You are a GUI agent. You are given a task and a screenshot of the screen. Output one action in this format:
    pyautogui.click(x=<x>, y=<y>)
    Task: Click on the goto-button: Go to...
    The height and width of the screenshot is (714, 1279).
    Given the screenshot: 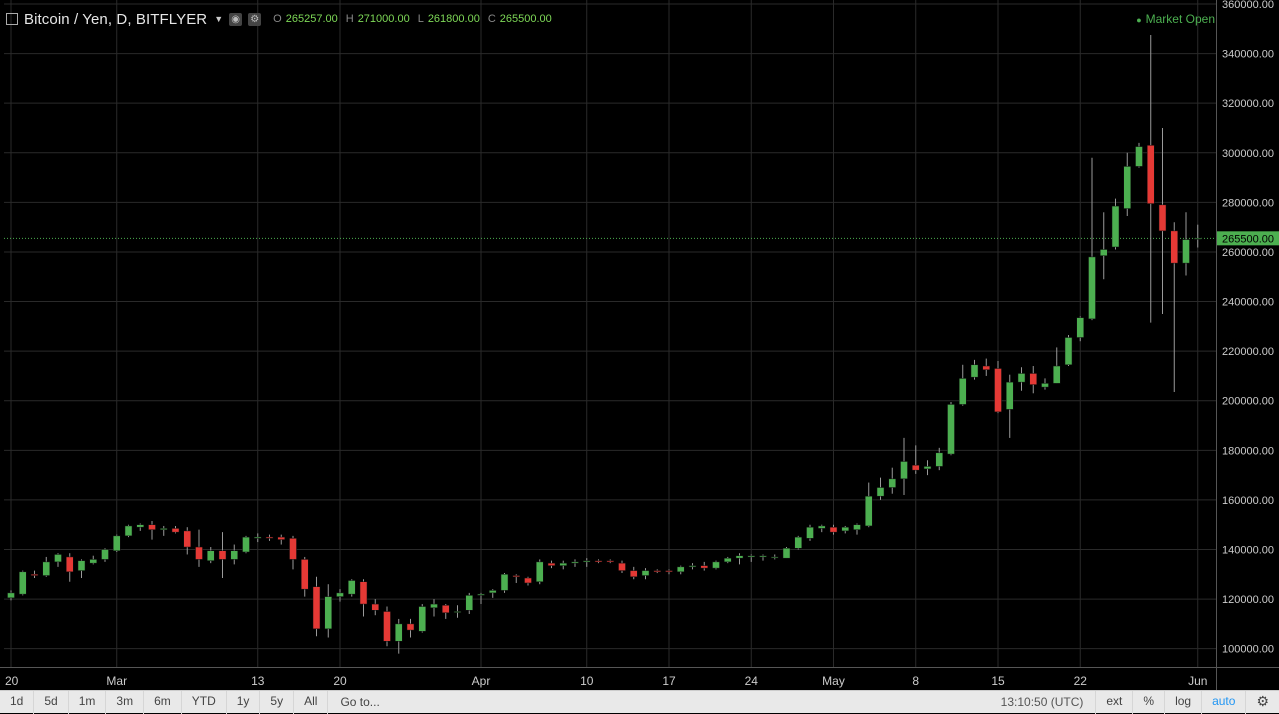 What is the action you would take?
    pyautogui.click(x=360, y=702)
    